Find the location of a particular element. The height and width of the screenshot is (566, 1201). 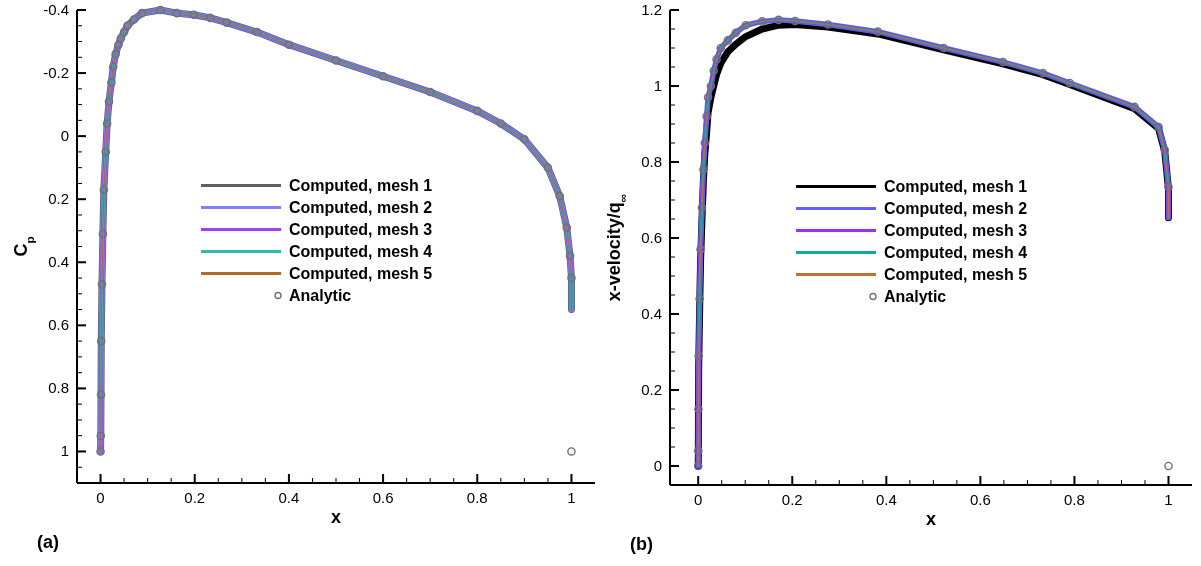

text: (a) is located at coordinates (48, 542).